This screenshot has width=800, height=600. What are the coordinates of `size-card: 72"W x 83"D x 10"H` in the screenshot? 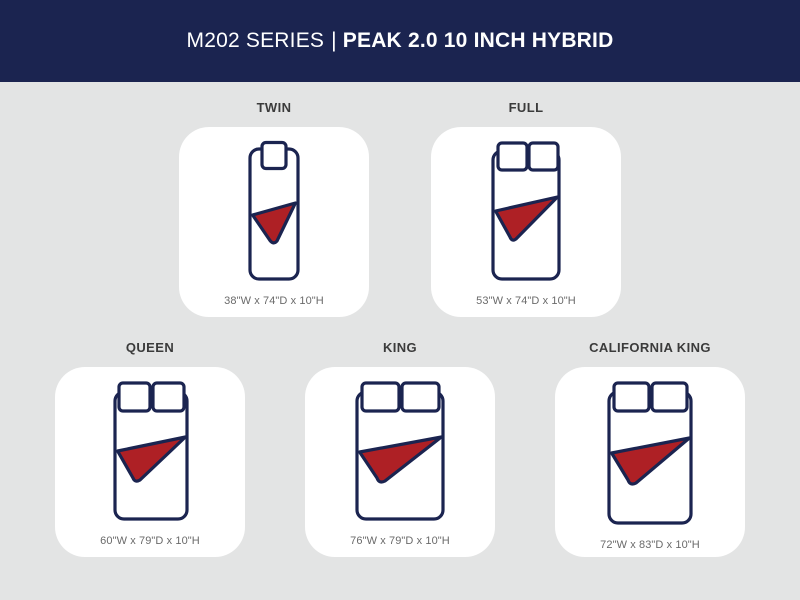 It's located at (650, 462).